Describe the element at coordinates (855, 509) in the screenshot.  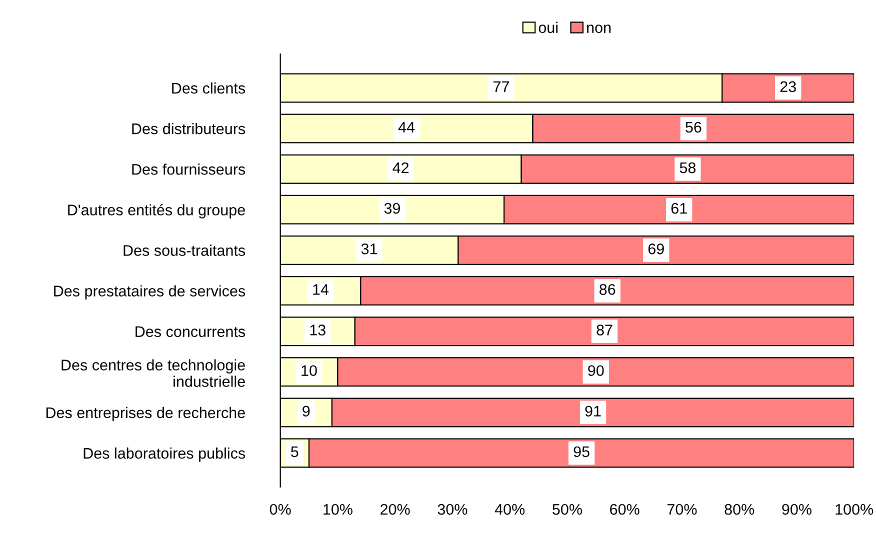
I see `x-tick-label: 100%` at that location.